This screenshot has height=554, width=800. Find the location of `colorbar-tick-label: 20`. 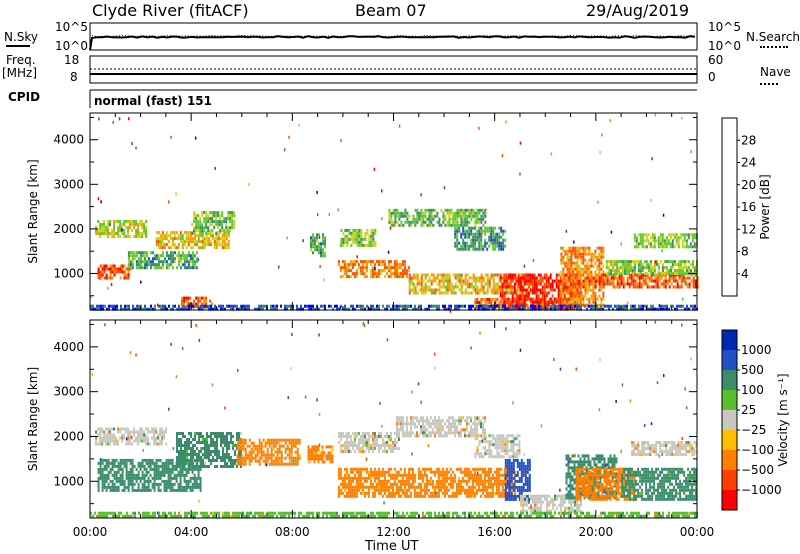

colorbar-tick-label: 20 is located at coordinates (748, 185).